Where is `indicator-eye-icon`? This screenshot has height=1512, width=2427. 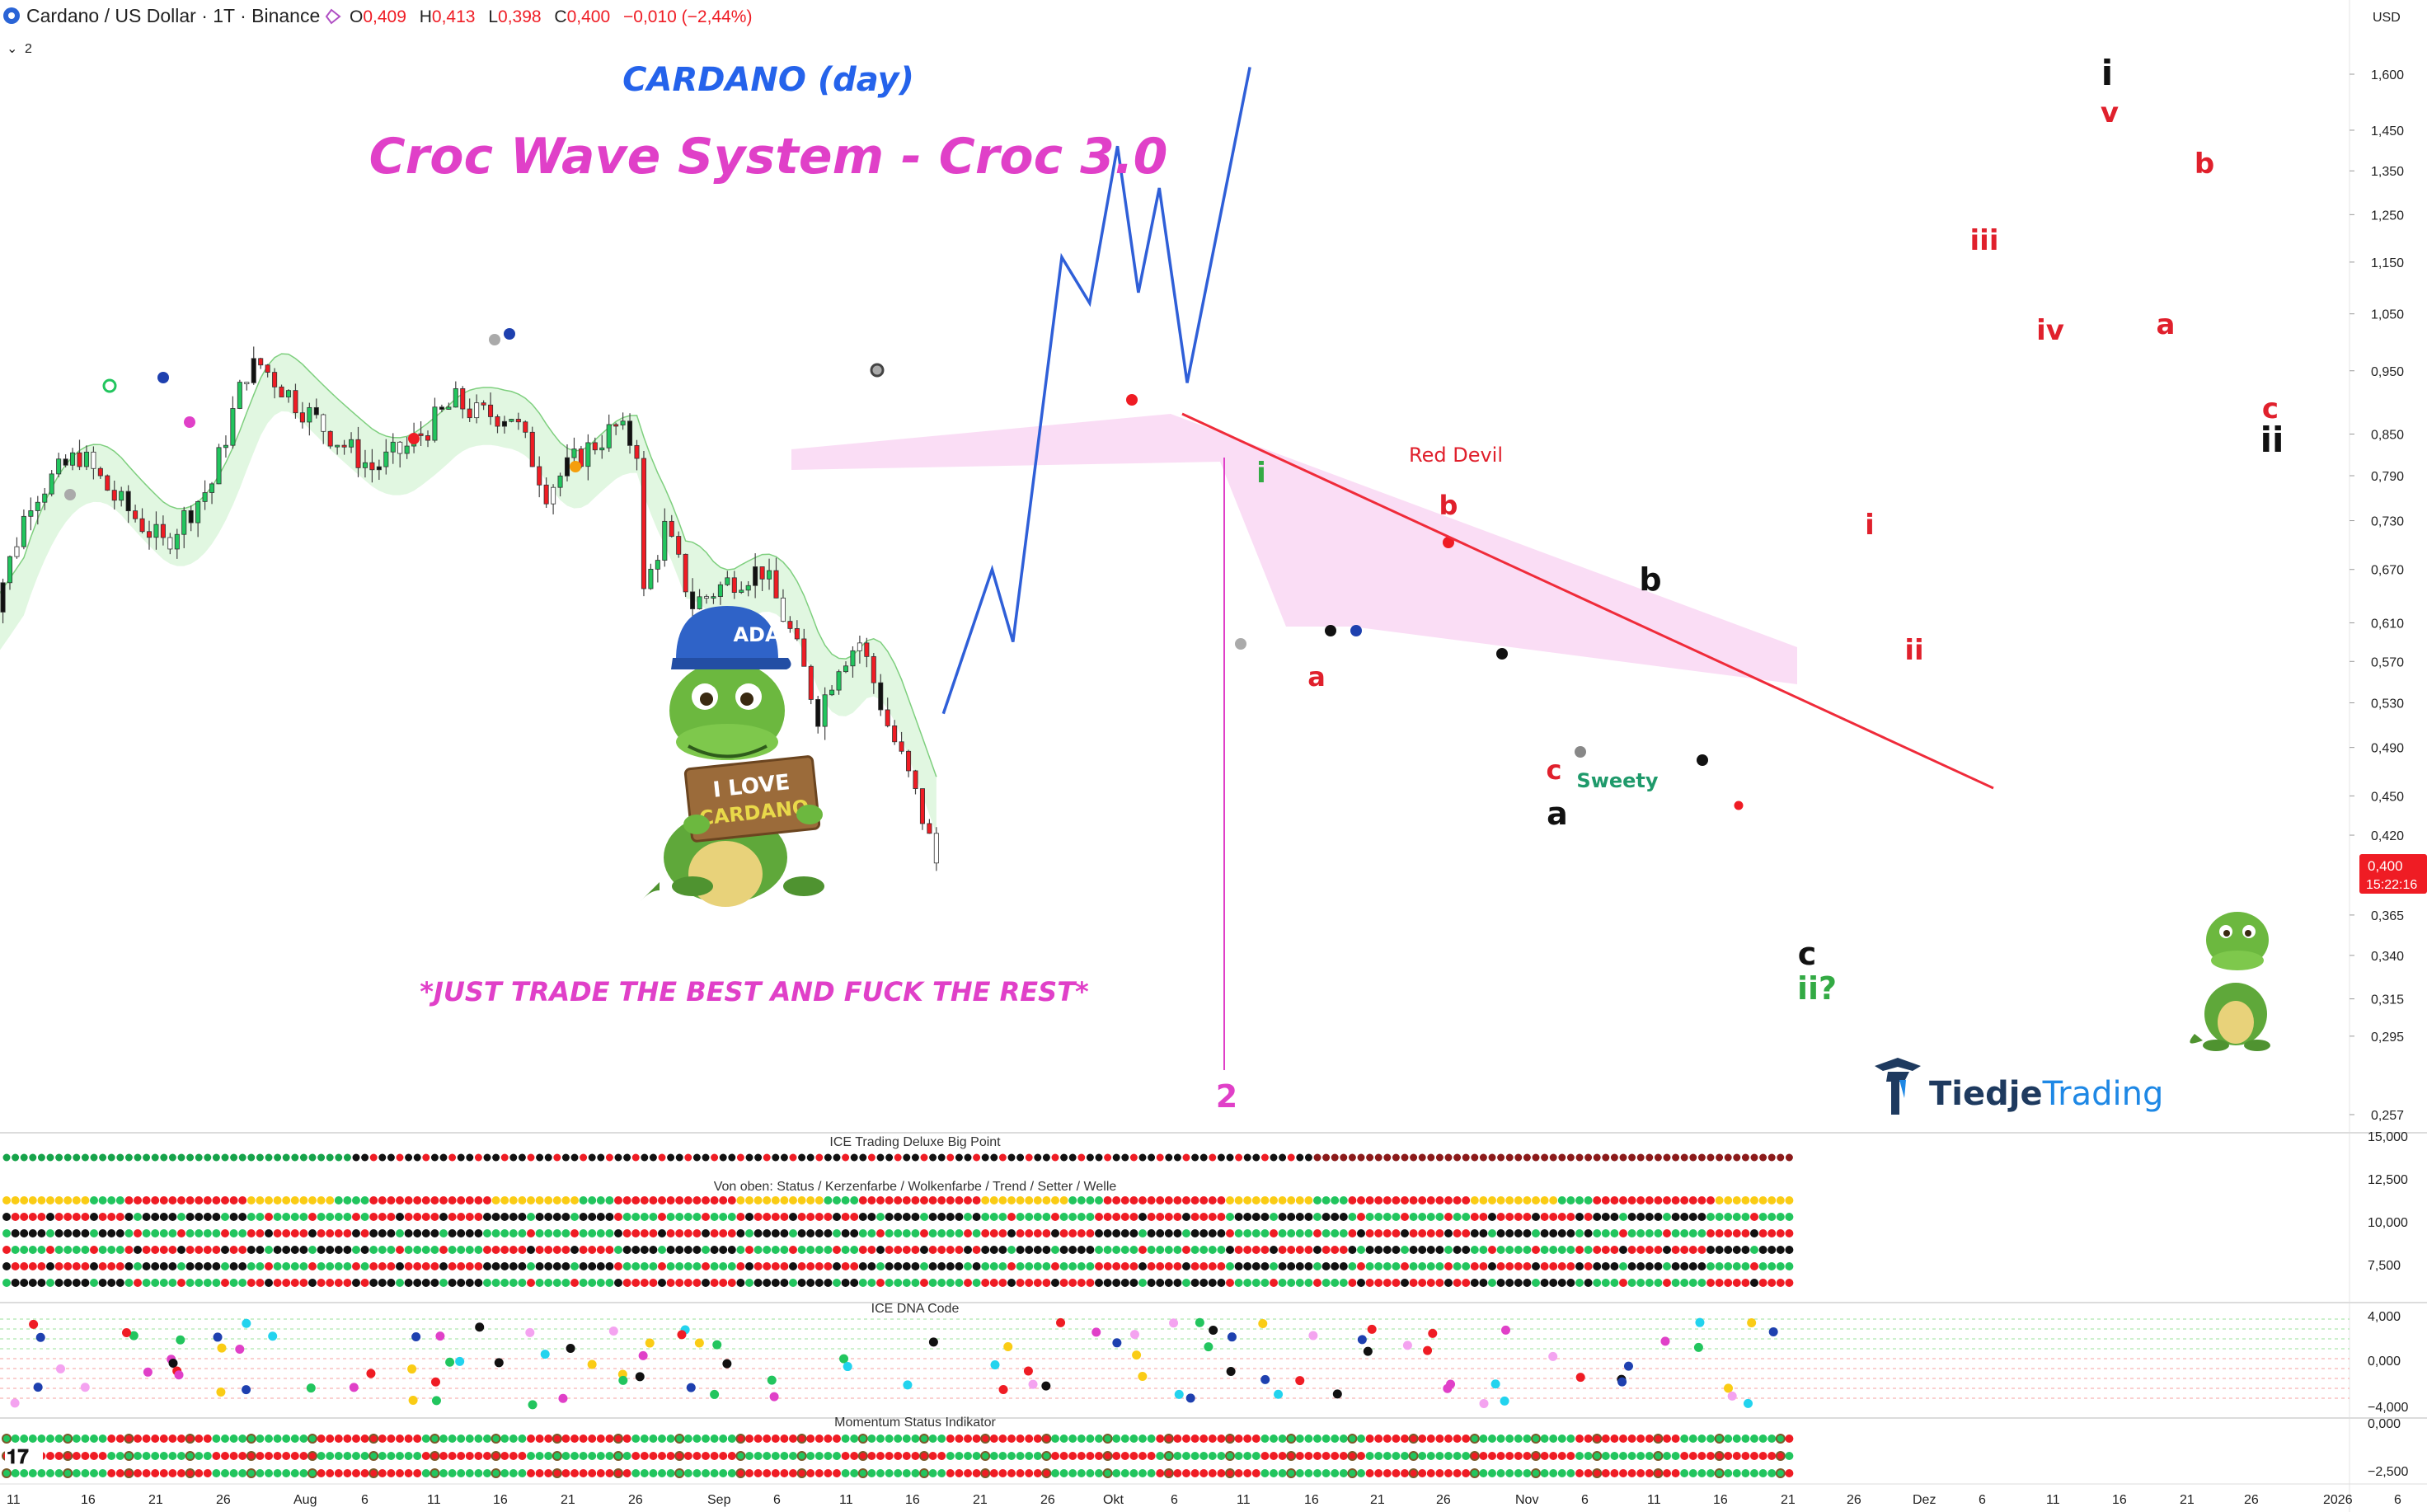 indicator-eye-icon is located at coordinates (333, 16).